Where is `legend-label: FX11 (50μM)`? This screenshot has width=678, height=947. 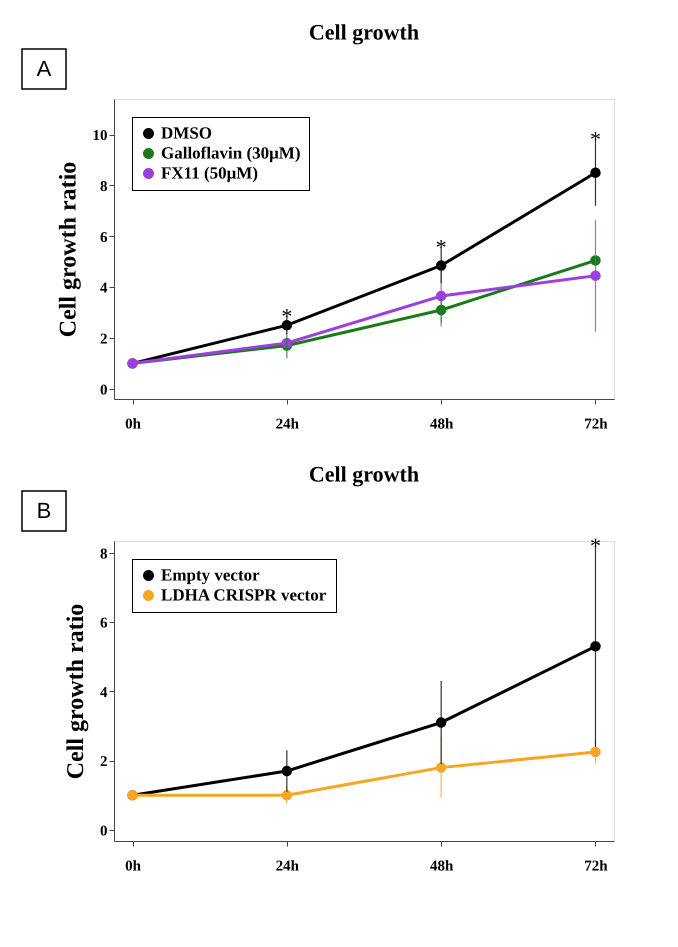 legend-label: FX11 (50μM) is located at coordinates (209, 173).